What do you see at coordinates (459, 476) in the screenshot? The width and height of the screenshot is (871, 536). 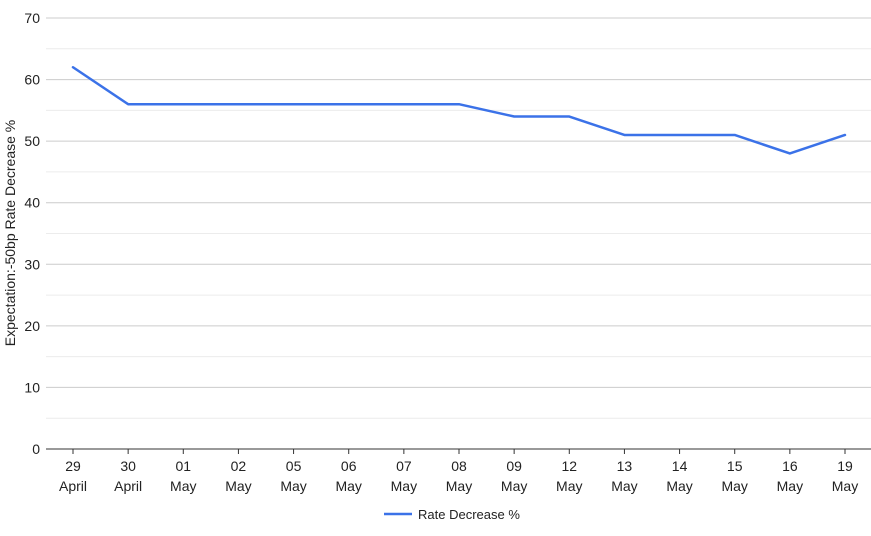 I see `x-tick-label: 08 May` at bounding box center [459, 476].